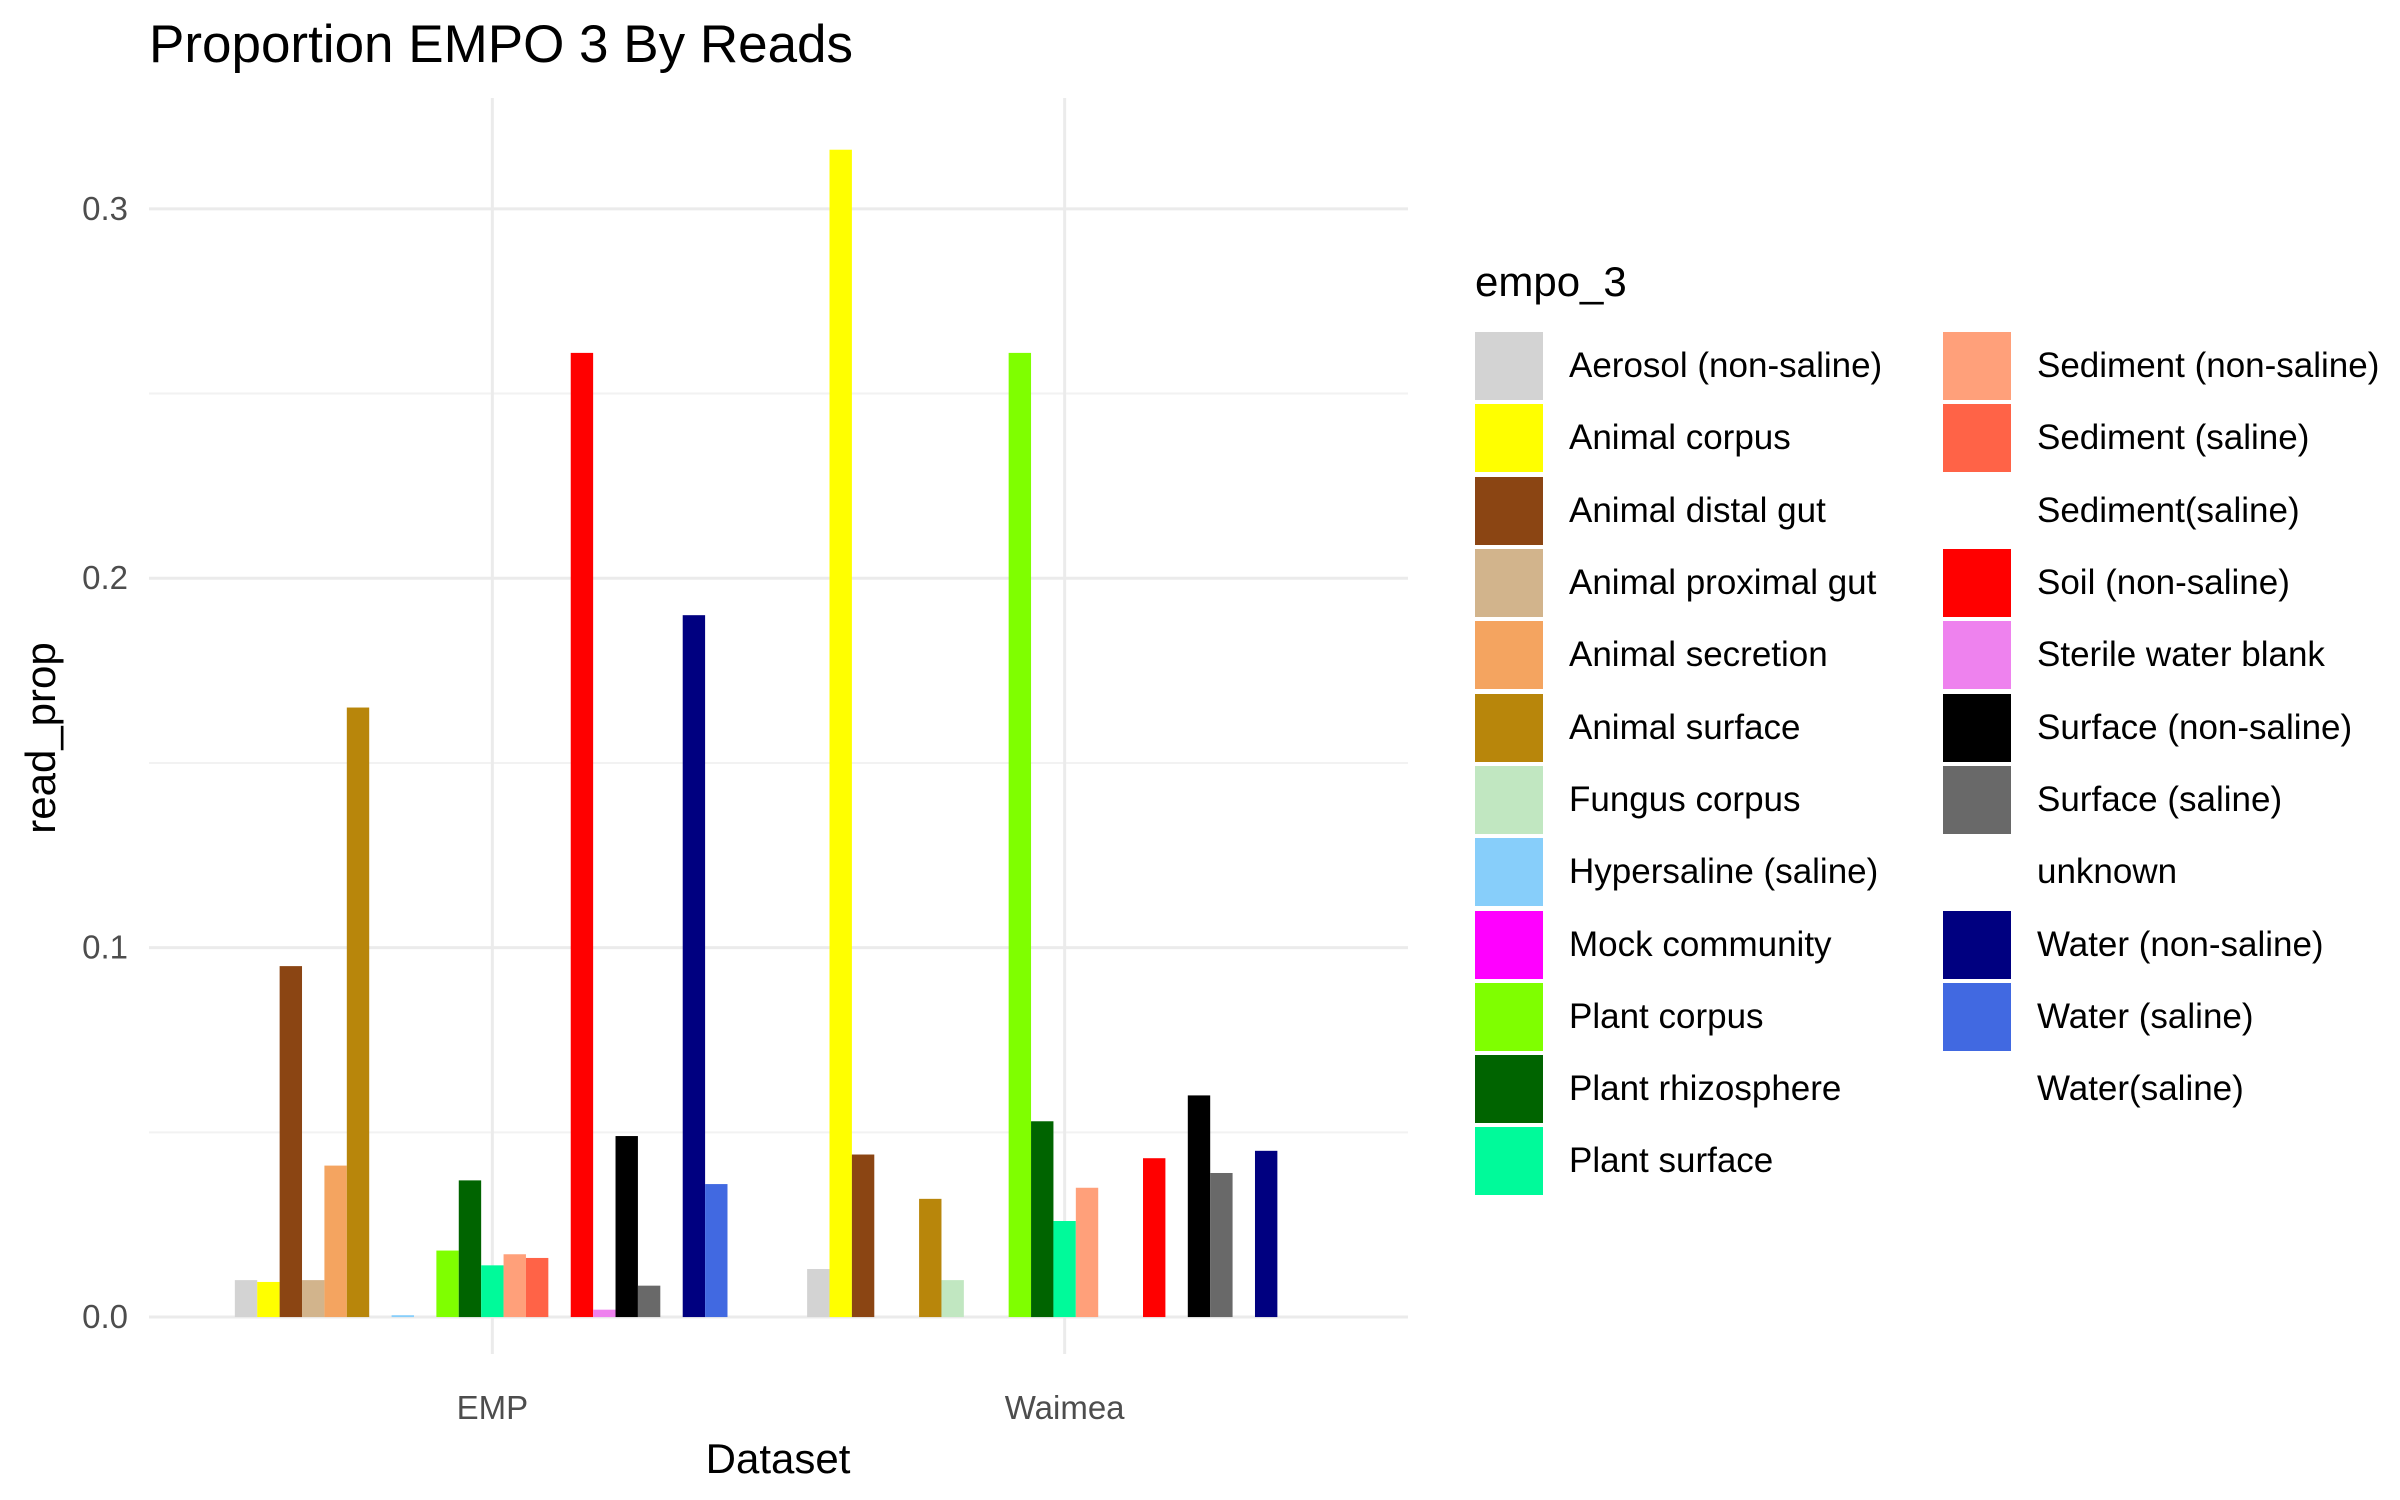  Describe the element at coordinates (818, 1293) in the screenshot. I see `bar: Aerosol (non-saline)` at that location.